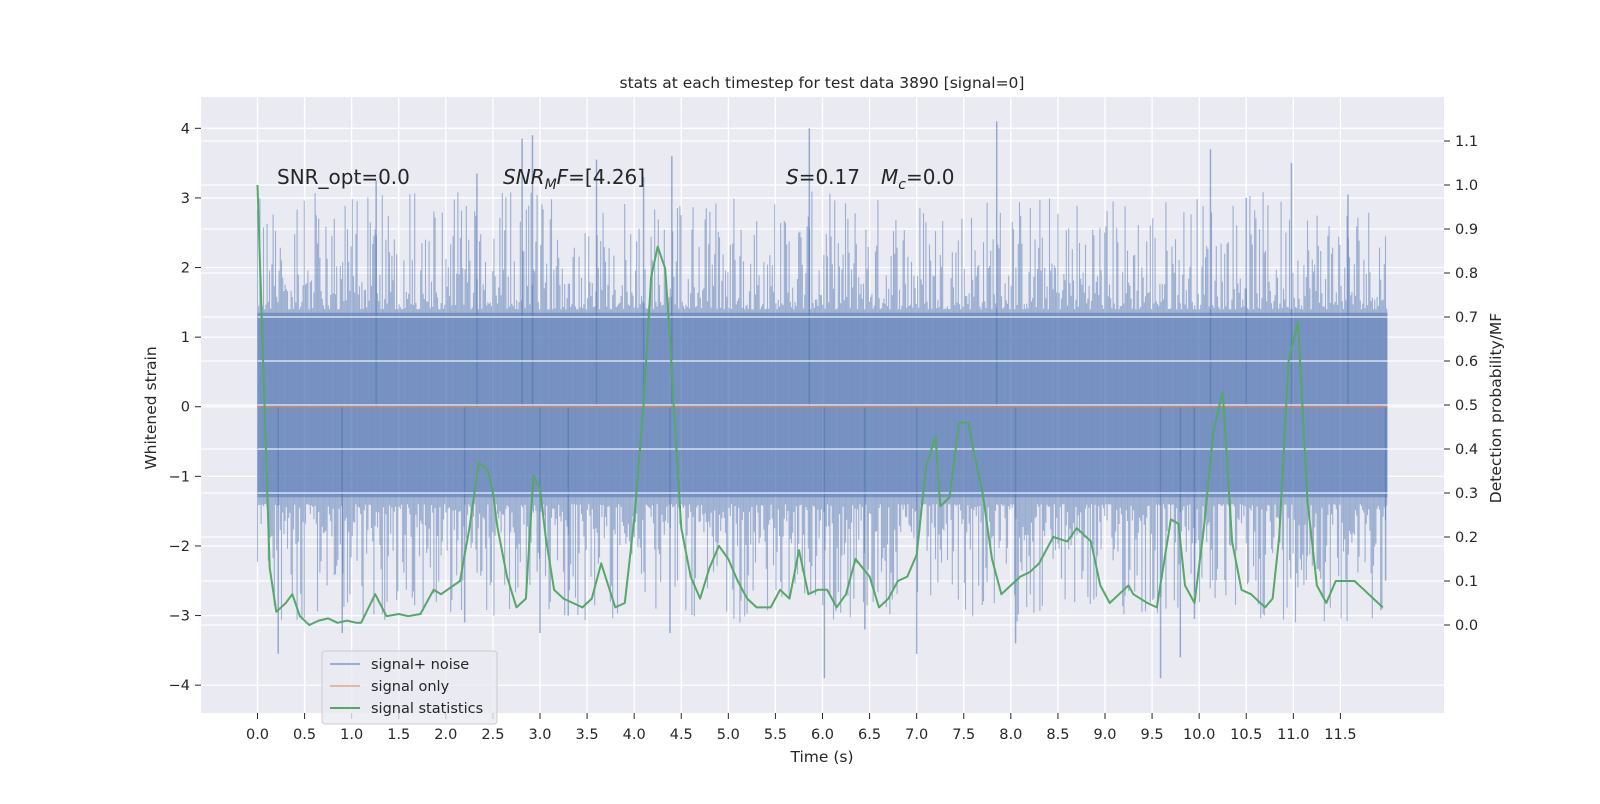 The width and height of the screenshot is (1600, 804). Describe the element at coordinates (822, 735) in the screenshot. I see `x-tick-label: 6.0` at that location.